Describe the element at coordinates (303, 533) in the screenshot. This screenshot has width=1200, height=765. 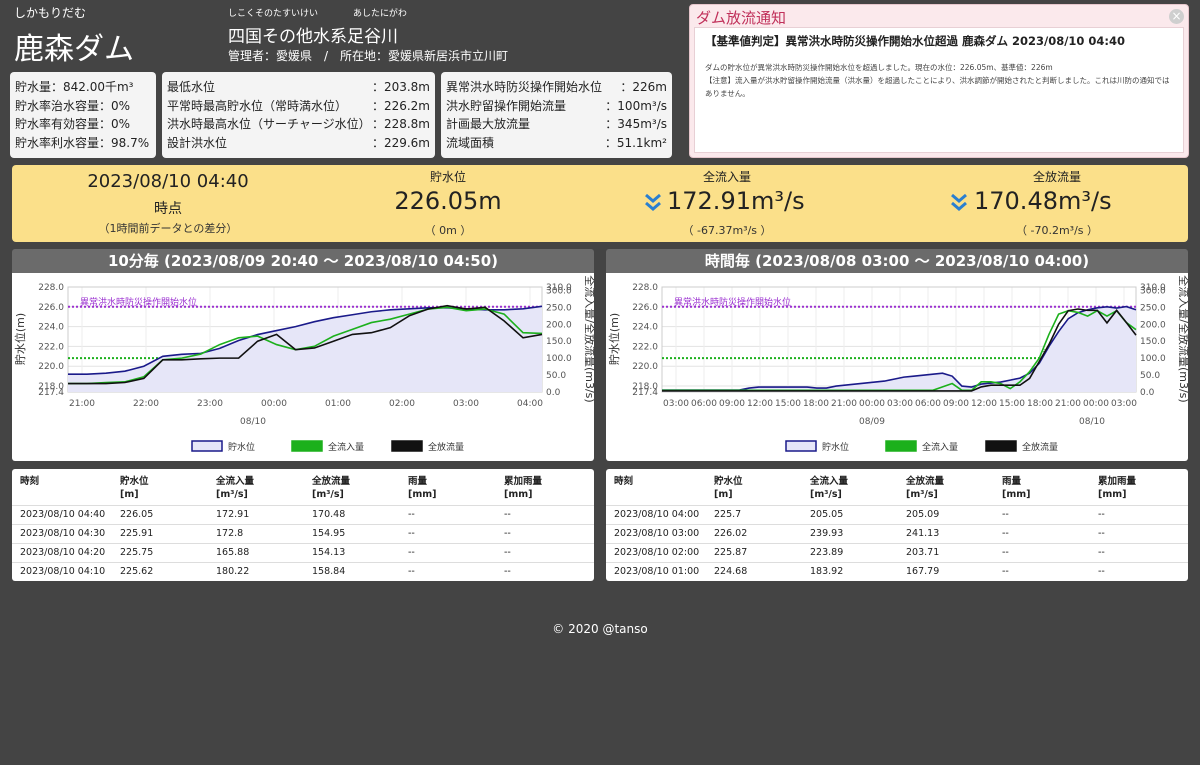
I see `table-row: 2023/08/10 04:30 225.91 172.8 154.95 -- --` at that location.